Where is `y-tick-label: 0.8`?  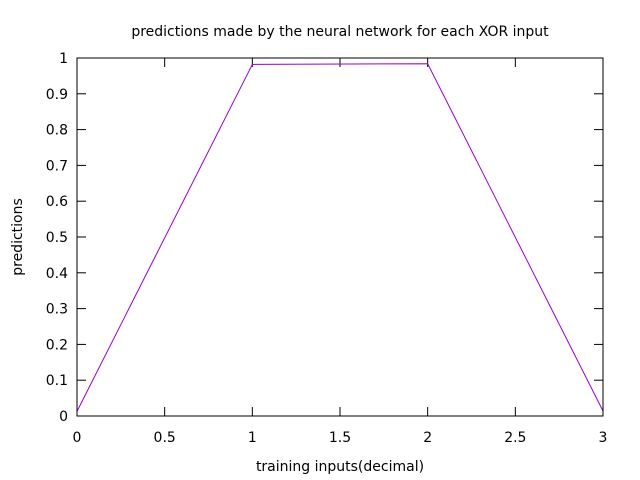
y-tick-label: 0.8 is located at coordinates (57, 131).